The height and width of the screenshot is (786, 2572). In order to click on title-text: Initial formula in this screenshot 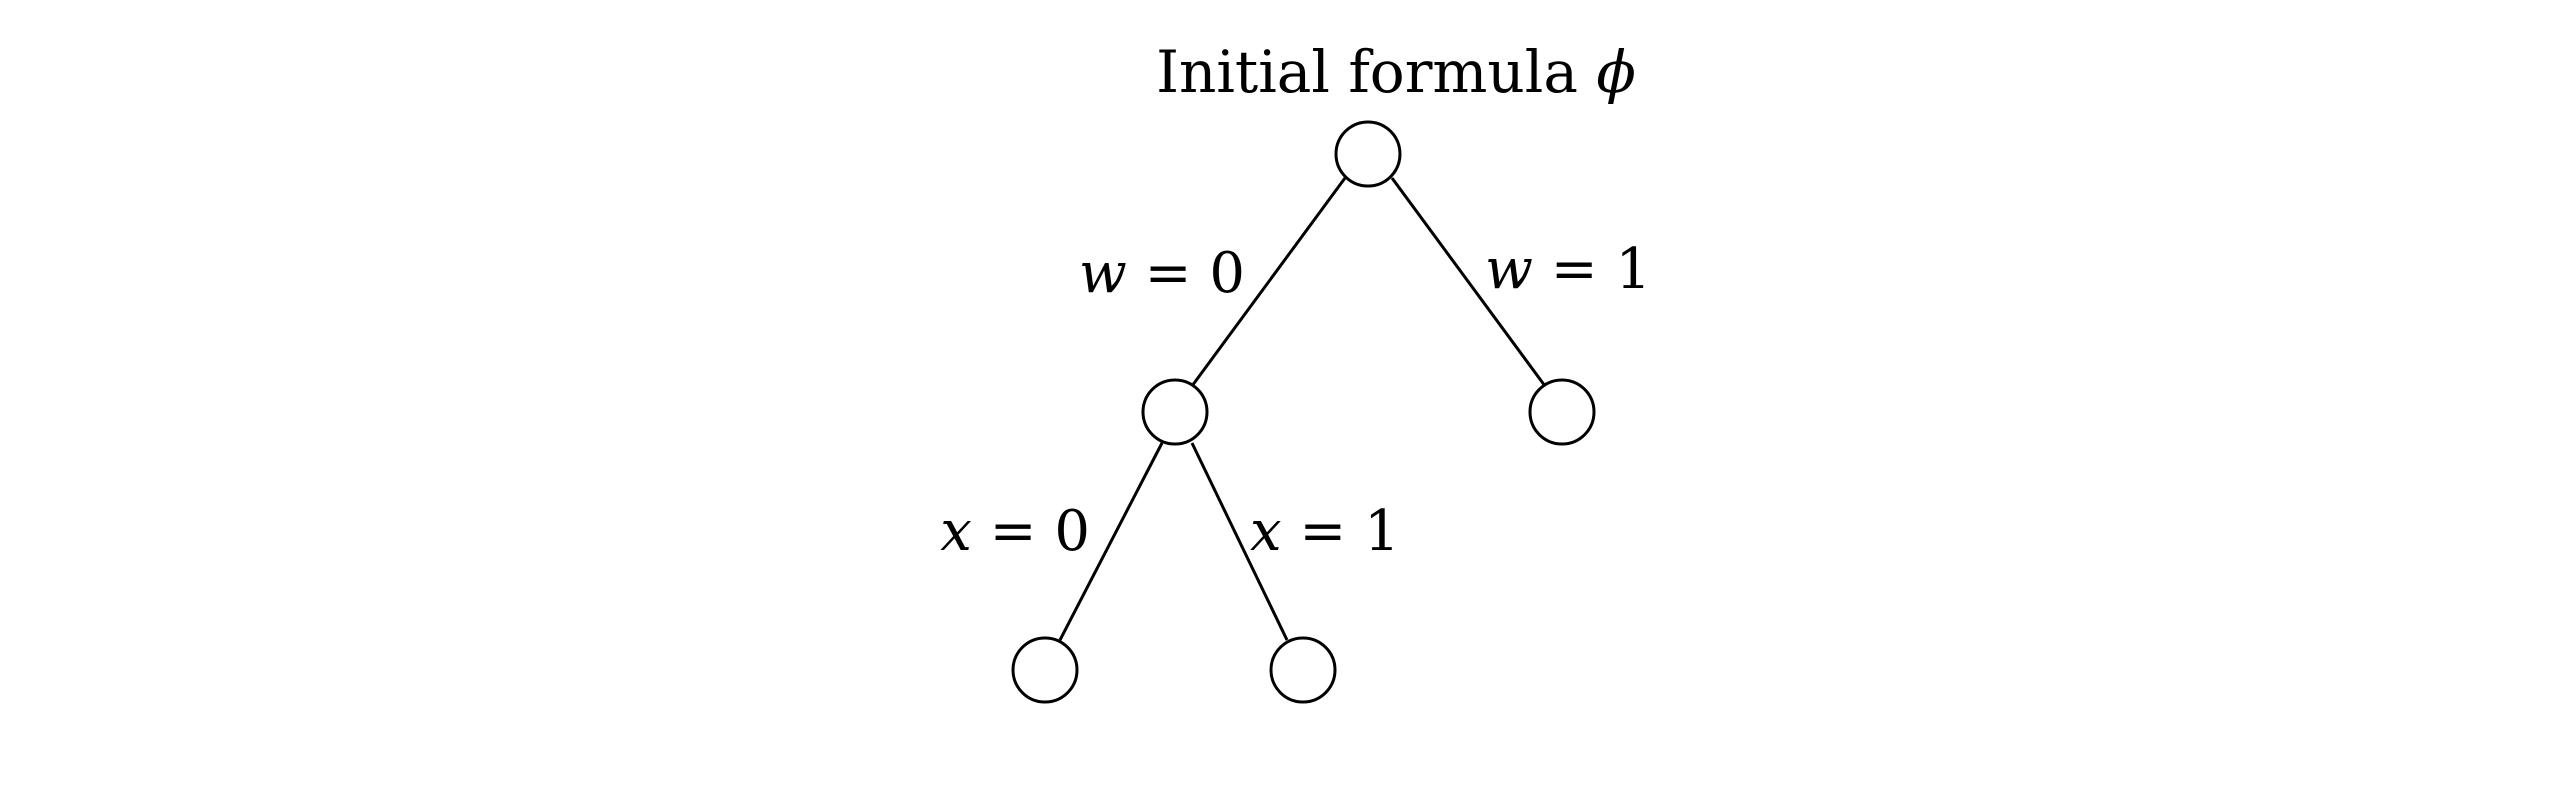, I will do `click(1376, 72)`.